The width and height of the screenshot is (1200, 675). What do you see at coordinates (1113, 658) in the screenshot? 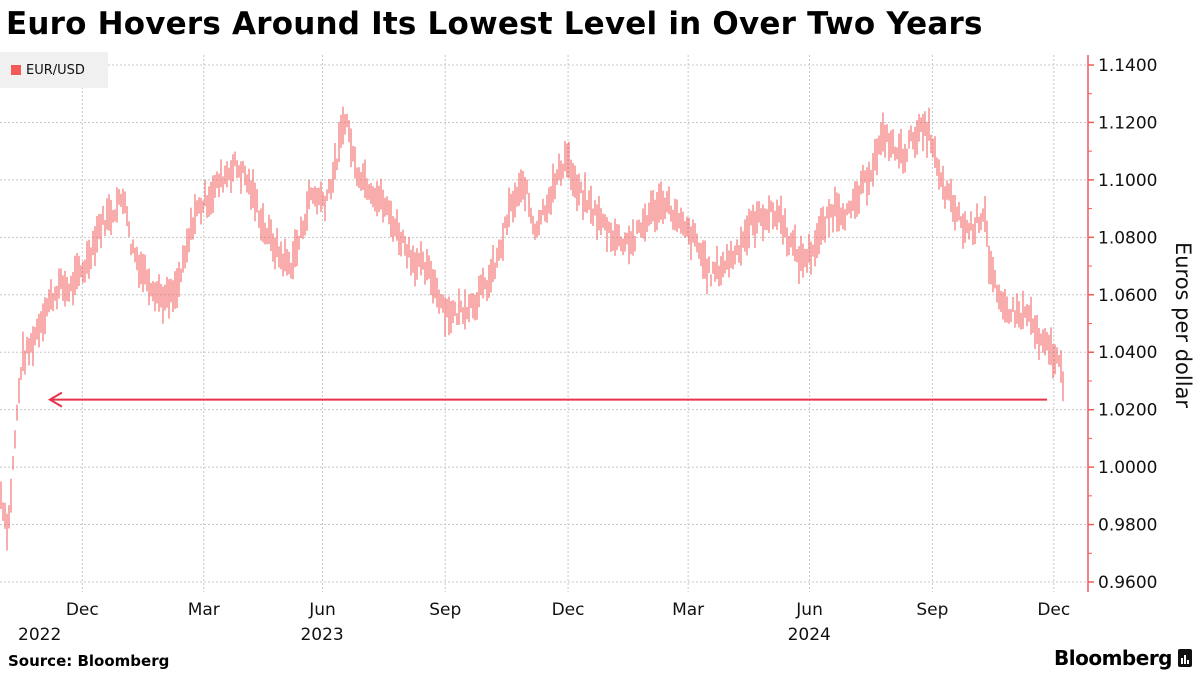
I see `brand-text: Bloomberg` at bounding box center [1113, 658].